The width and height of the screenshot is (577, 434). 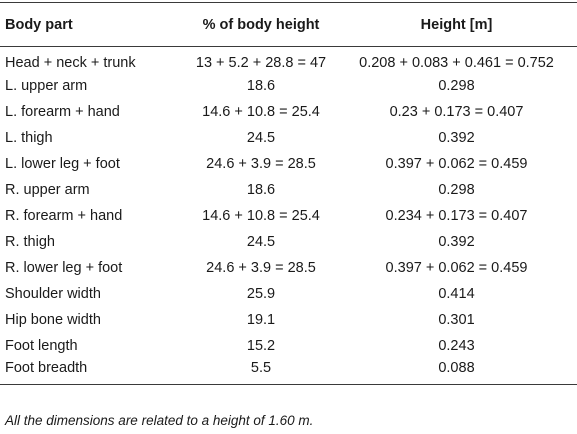 What do you see at coordinates (47, 189) in the screenshot?
I see `cell-body-part: R. upper arm` at bounding box center [47, 189].